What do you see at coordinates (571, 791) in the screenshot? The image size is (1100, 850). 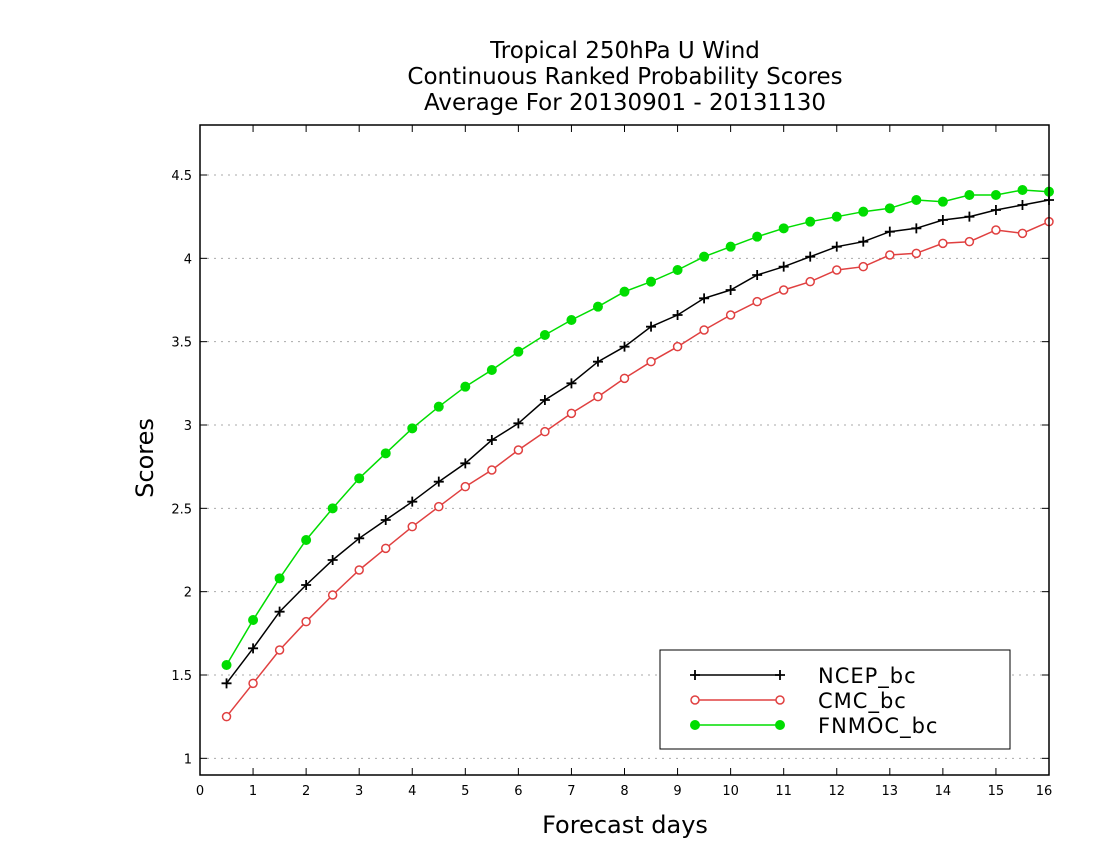 I see `x-tick-label: 7` at bounding box center [571, 791].